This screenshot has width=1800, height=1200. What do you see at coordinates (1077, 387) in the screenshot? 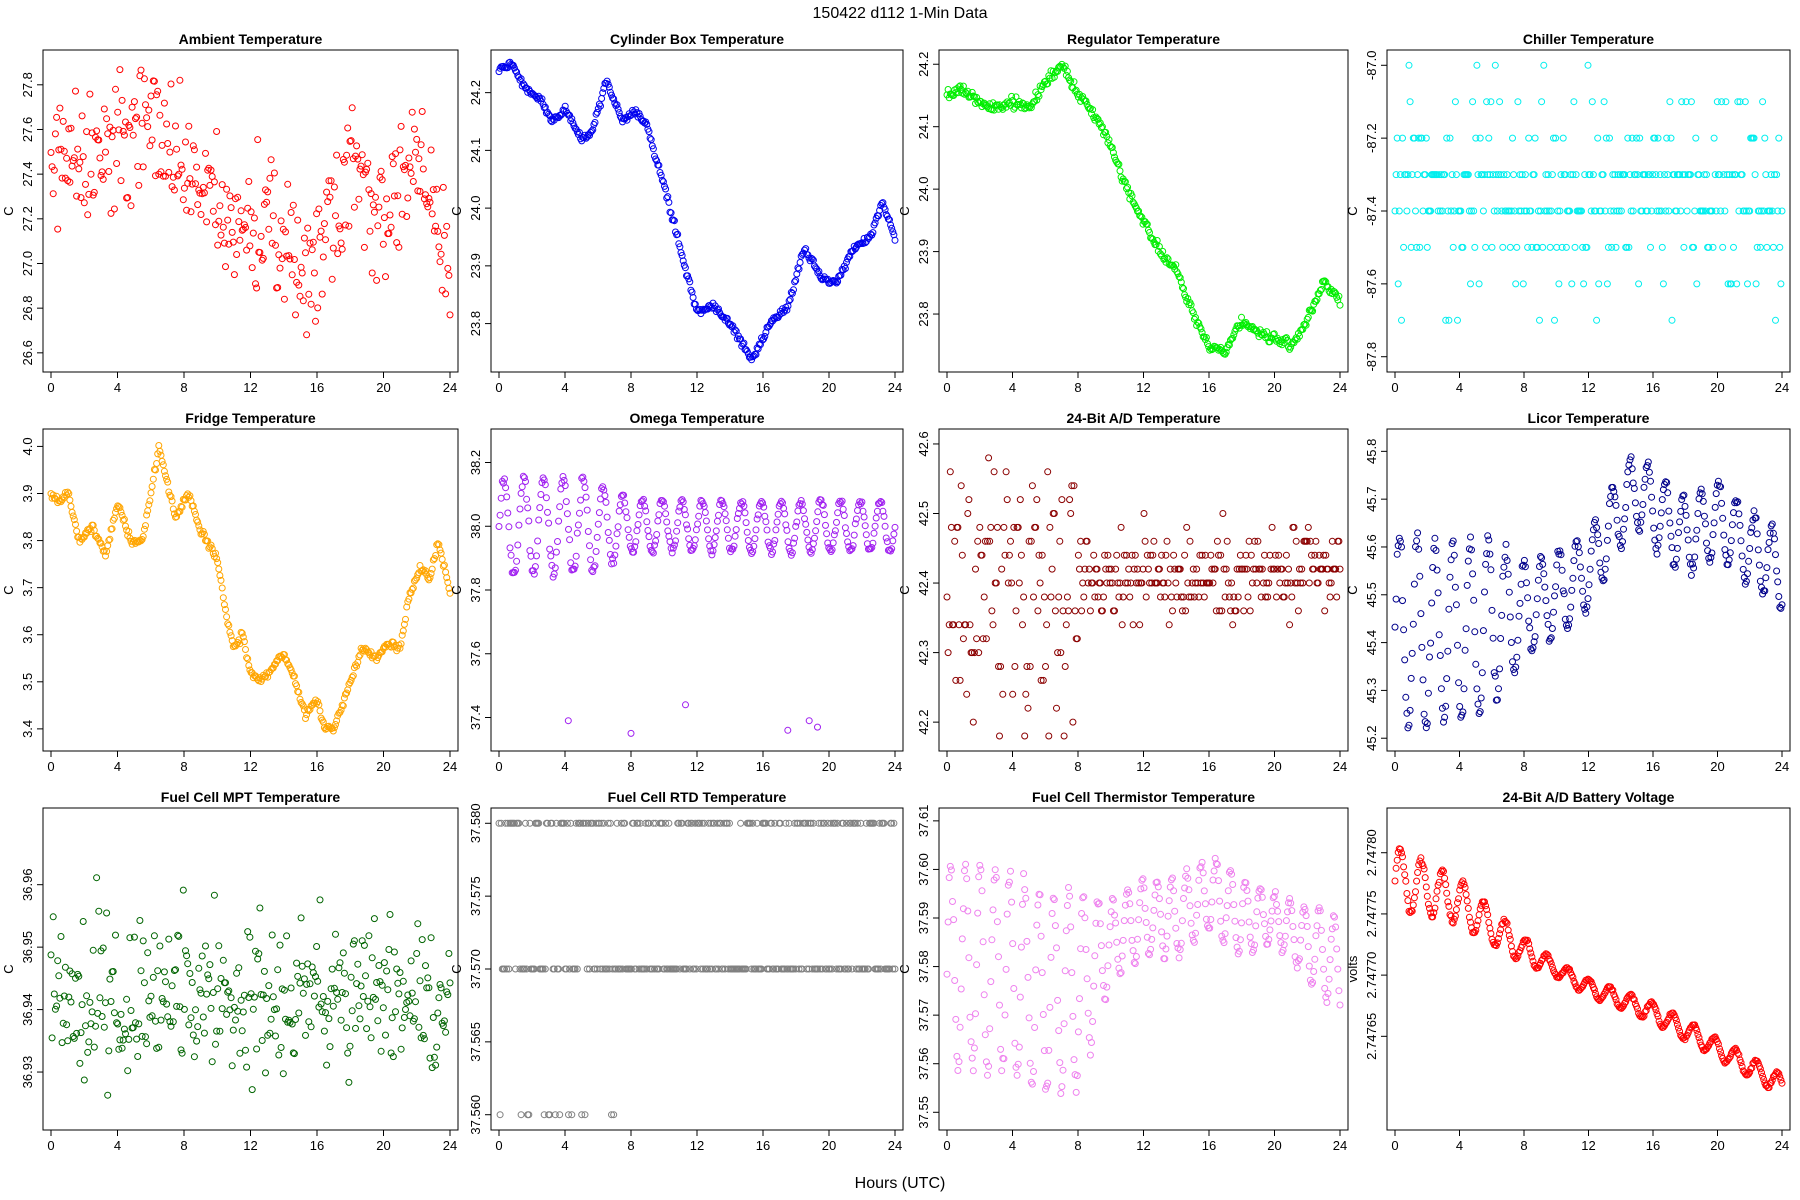
I see `x-tick-label: 8` at bounding box center [1077, 387].